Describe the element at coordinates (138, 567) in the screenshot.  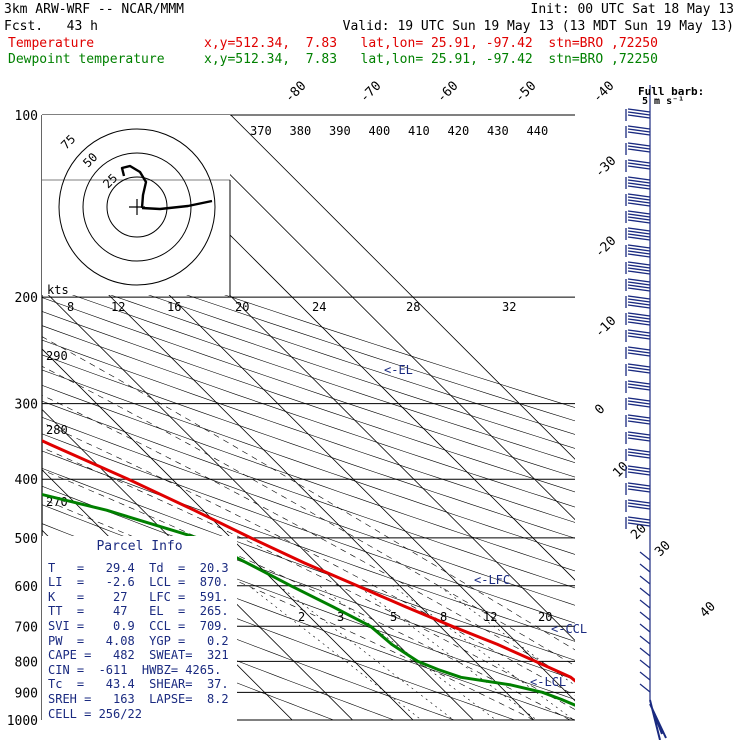
I see `parcel-info-row: T = 29.4 Td = 20.3` at that location.